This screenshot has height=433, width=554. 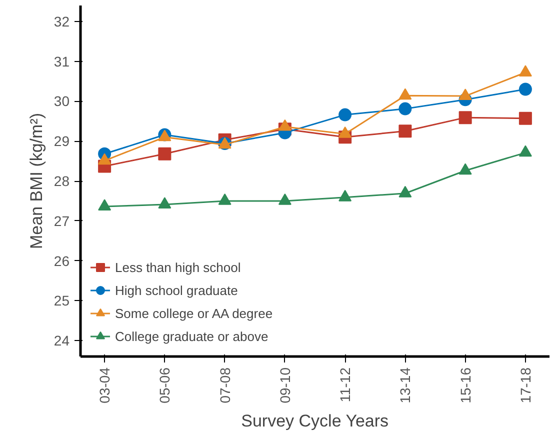 I want to click on x-tick-label: 05-06, so click(x=164, y=385).